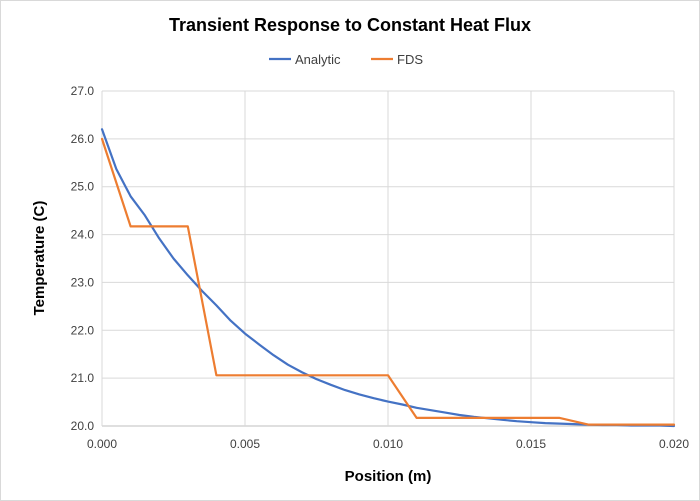 The image size is (700, 501). What do you see at coordinates (388, 476) in the screenshot?
I see `x-axis-title: Position (m)` at bounding box center [388, 476].